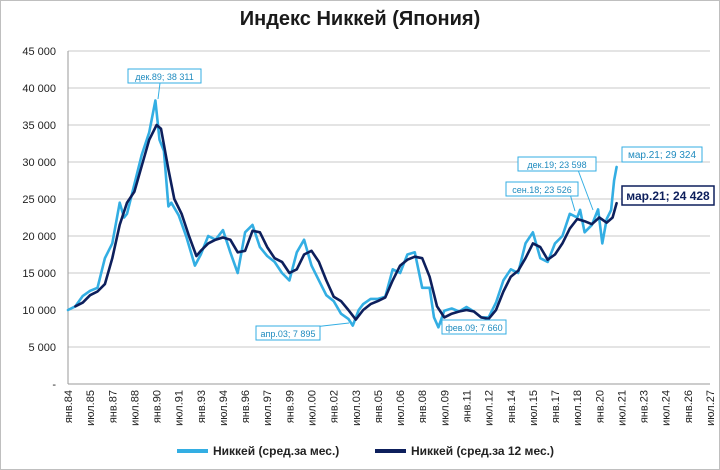 This screenshot has width=720, height=470. Describe the element at coordinates (600, 406) in the screenshot. I see `x-tick-label: янв.20` at that location.